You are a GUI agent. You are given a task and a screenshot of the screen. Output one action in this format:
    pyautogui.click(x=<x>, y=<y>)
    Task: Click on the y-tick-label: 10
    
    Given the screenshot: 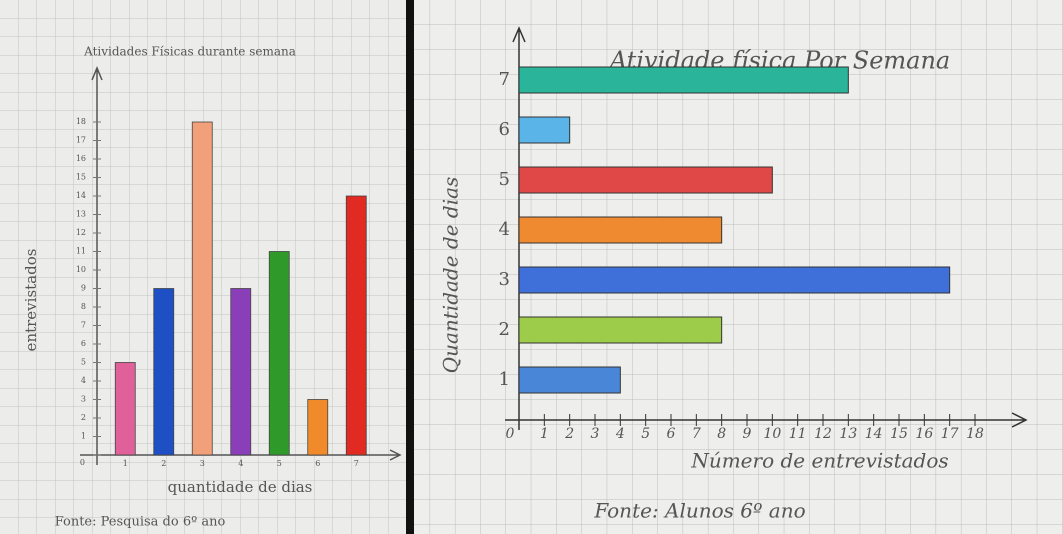 What is the action you would take?
    pyautogui.click(x=81, y=269)
    